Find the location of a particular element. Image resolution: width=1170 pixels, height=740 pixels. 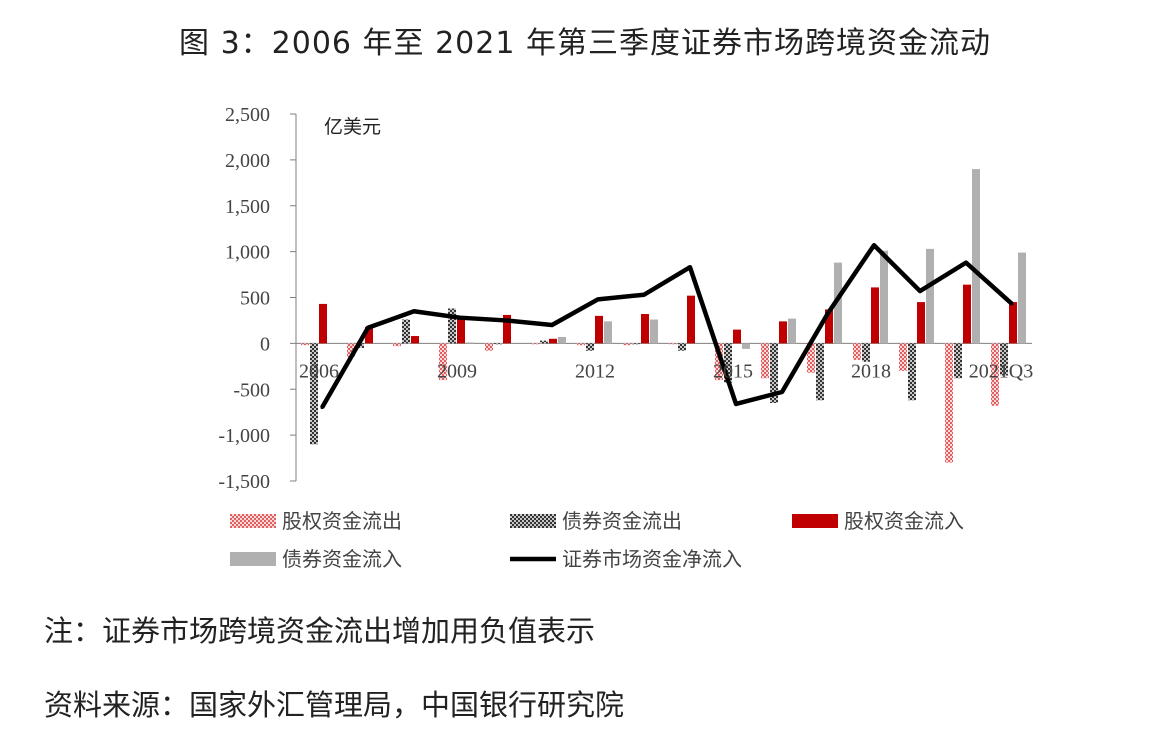

y-tick-label: 1,000 is located at coordinates (247, 253).